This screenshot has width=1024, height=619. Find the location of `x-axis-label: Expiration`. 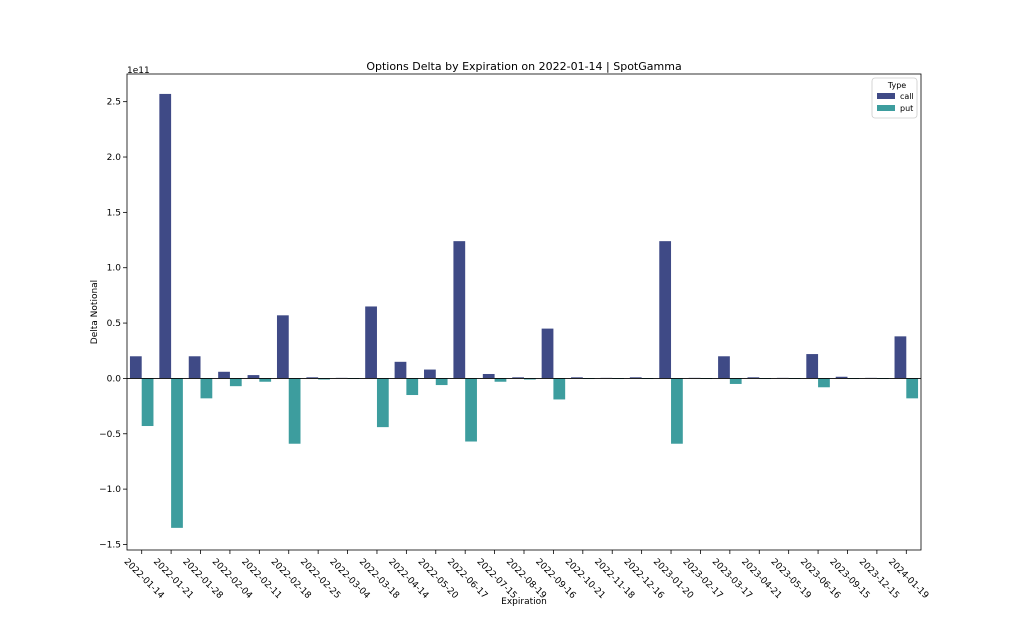

x-axis-label: Expiration is located at coordinates (524, 602).